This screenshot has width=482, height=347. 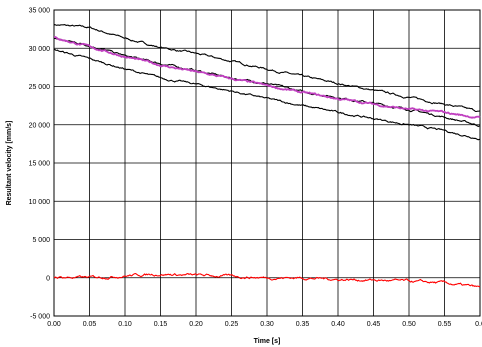 What do you see at coordinates (40, 202) in the screenshot?
I see `y-tick-label: 10 000` at bounding box center [40, 202].